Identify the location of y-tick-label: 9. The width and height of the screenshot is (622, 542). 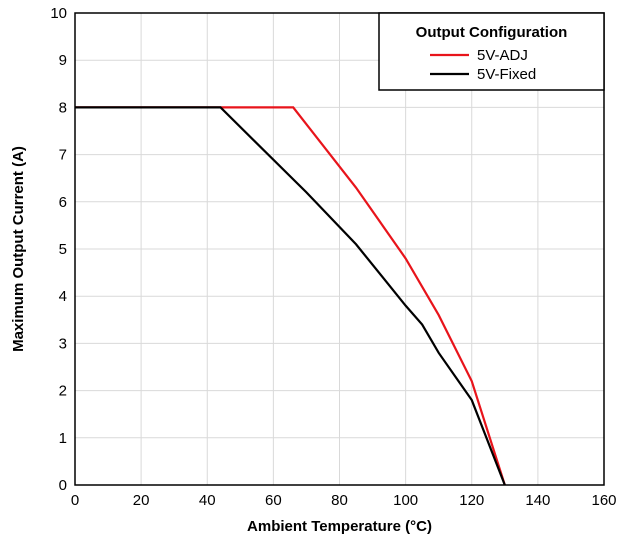
(63, 60).